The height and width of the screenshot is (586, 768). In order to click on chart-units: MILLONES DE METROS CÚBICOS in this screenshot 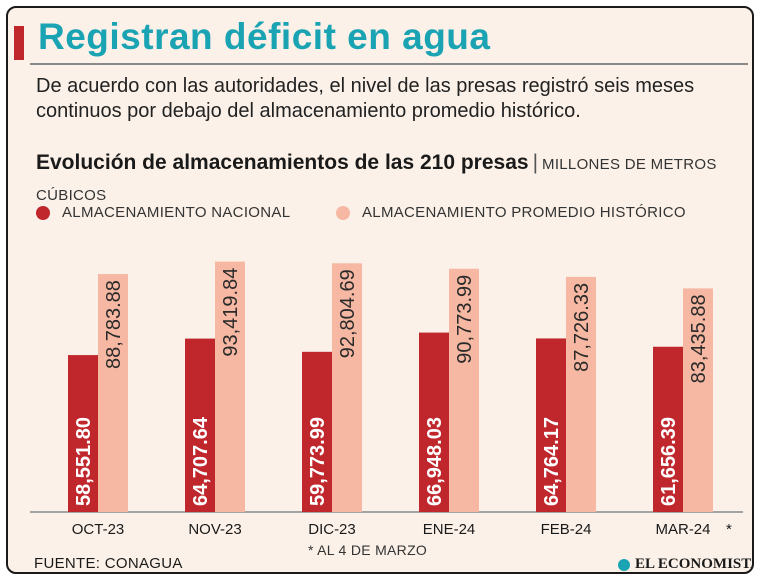, I will do `click(376, 180)`.